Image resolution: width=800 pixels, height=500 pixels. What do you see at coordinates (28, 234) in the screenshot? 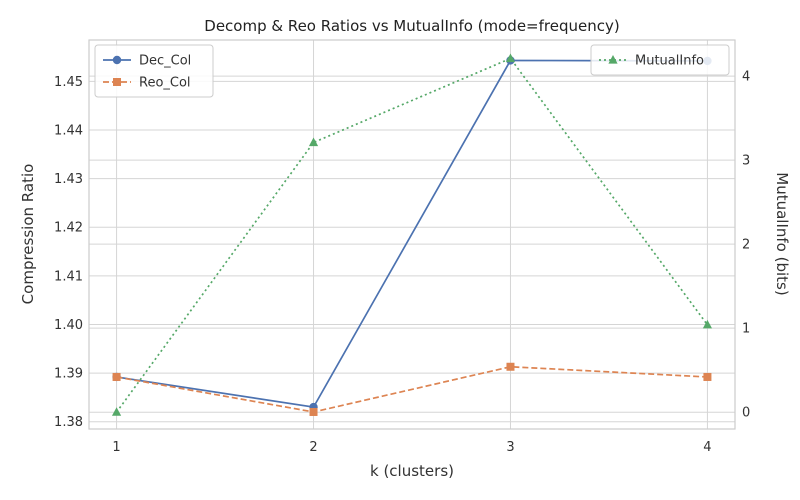
I see `left-y-axis-label: Compression Ratio` at bounding box center [28, 234].